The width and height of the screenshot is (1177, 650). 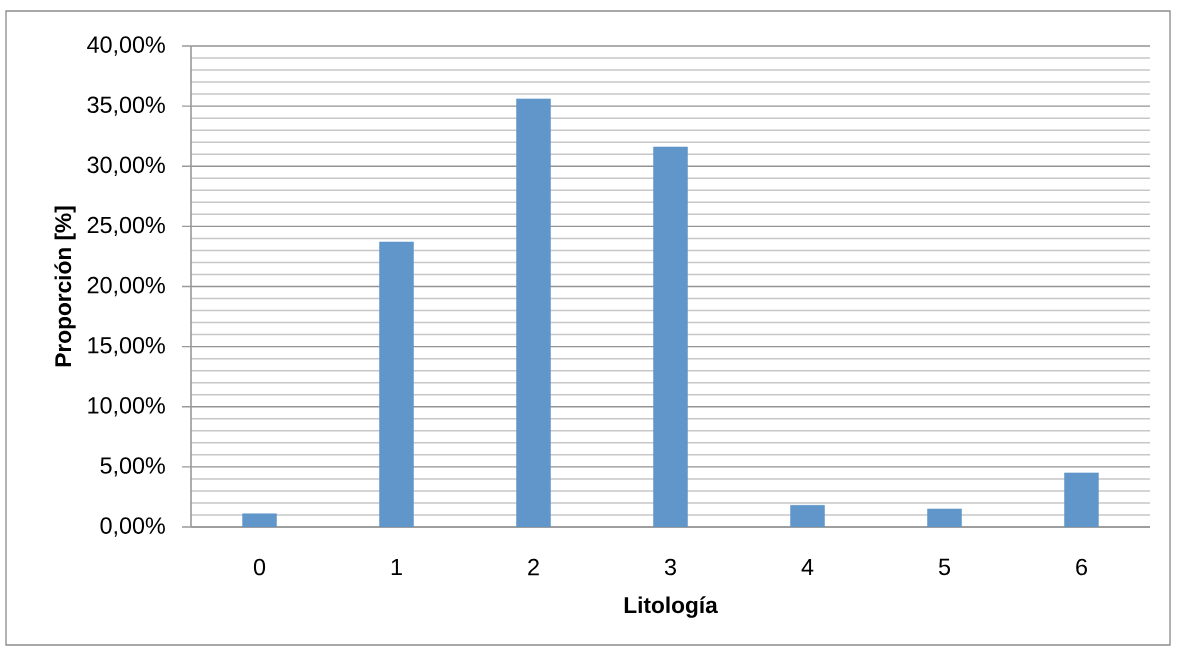 I want to click on x-tick-label: 1, so click(x=396, y=567).